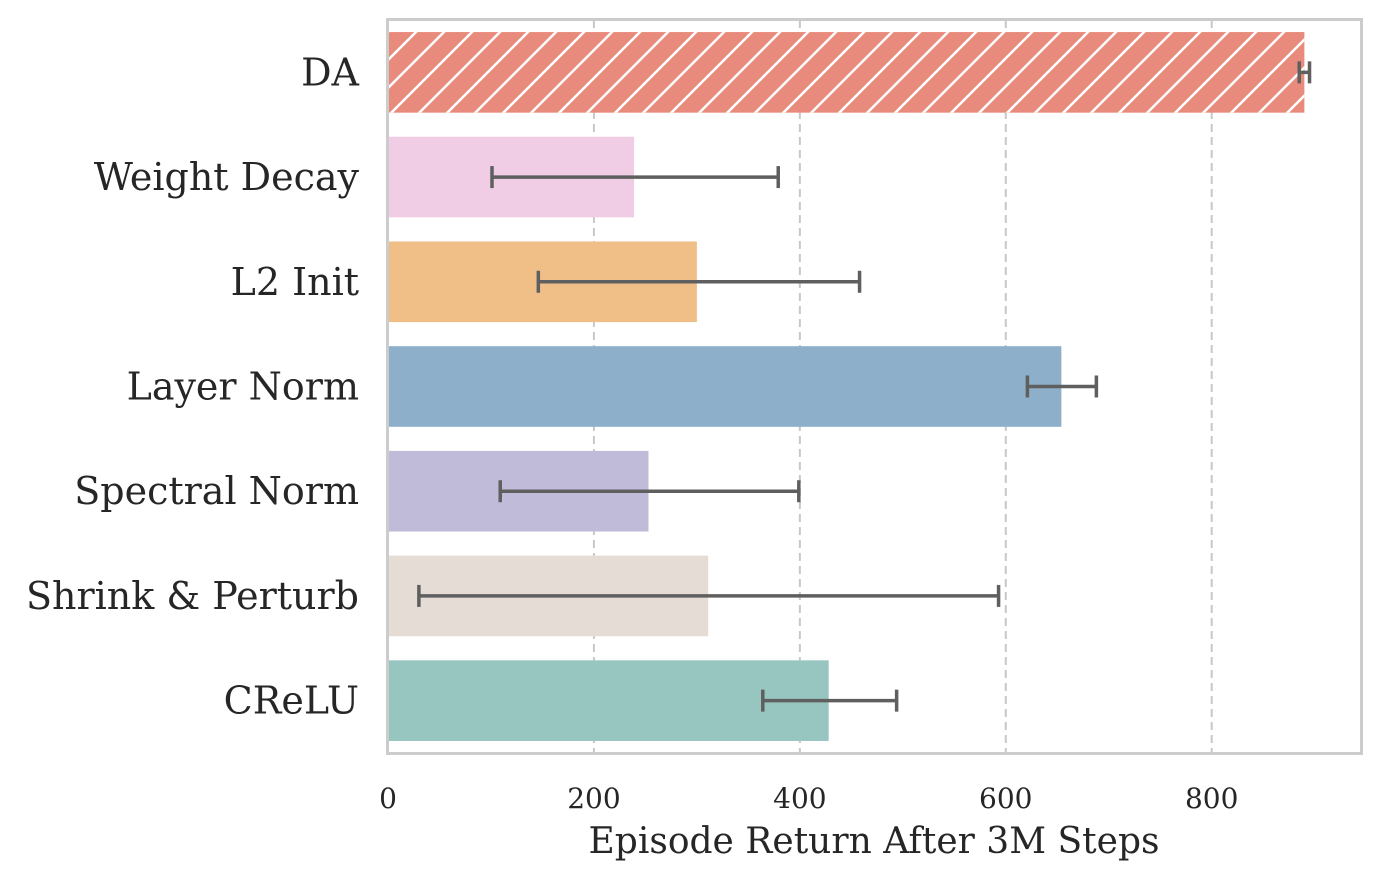  I want to click on category-label: Weight Decay, so click(227, 177).